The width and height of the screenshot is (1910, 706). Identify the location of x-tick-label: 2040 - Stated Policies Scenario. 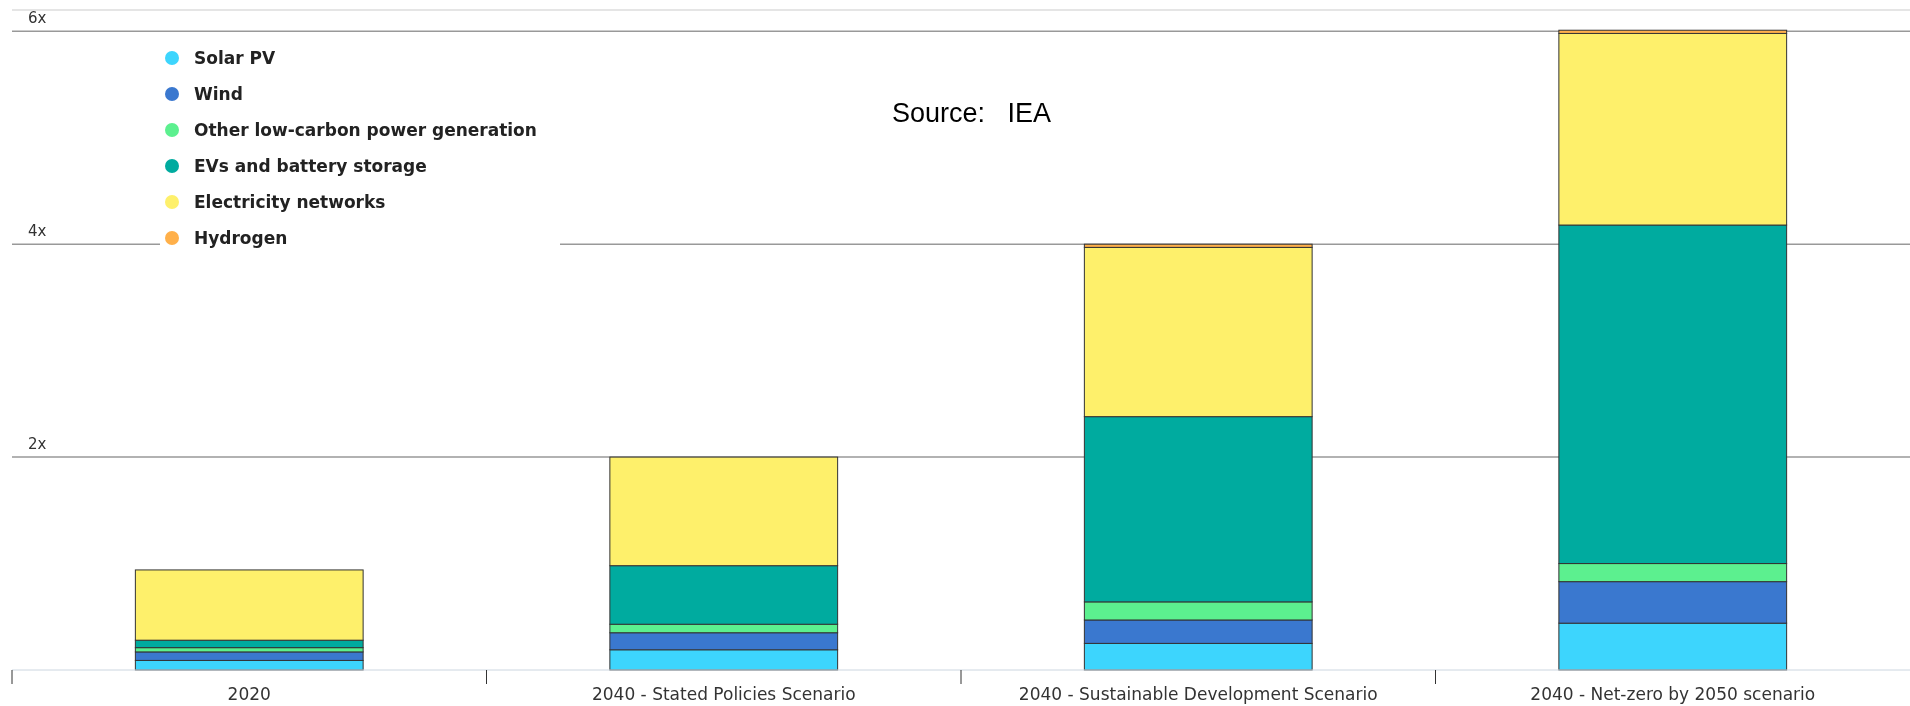
(723, 694).